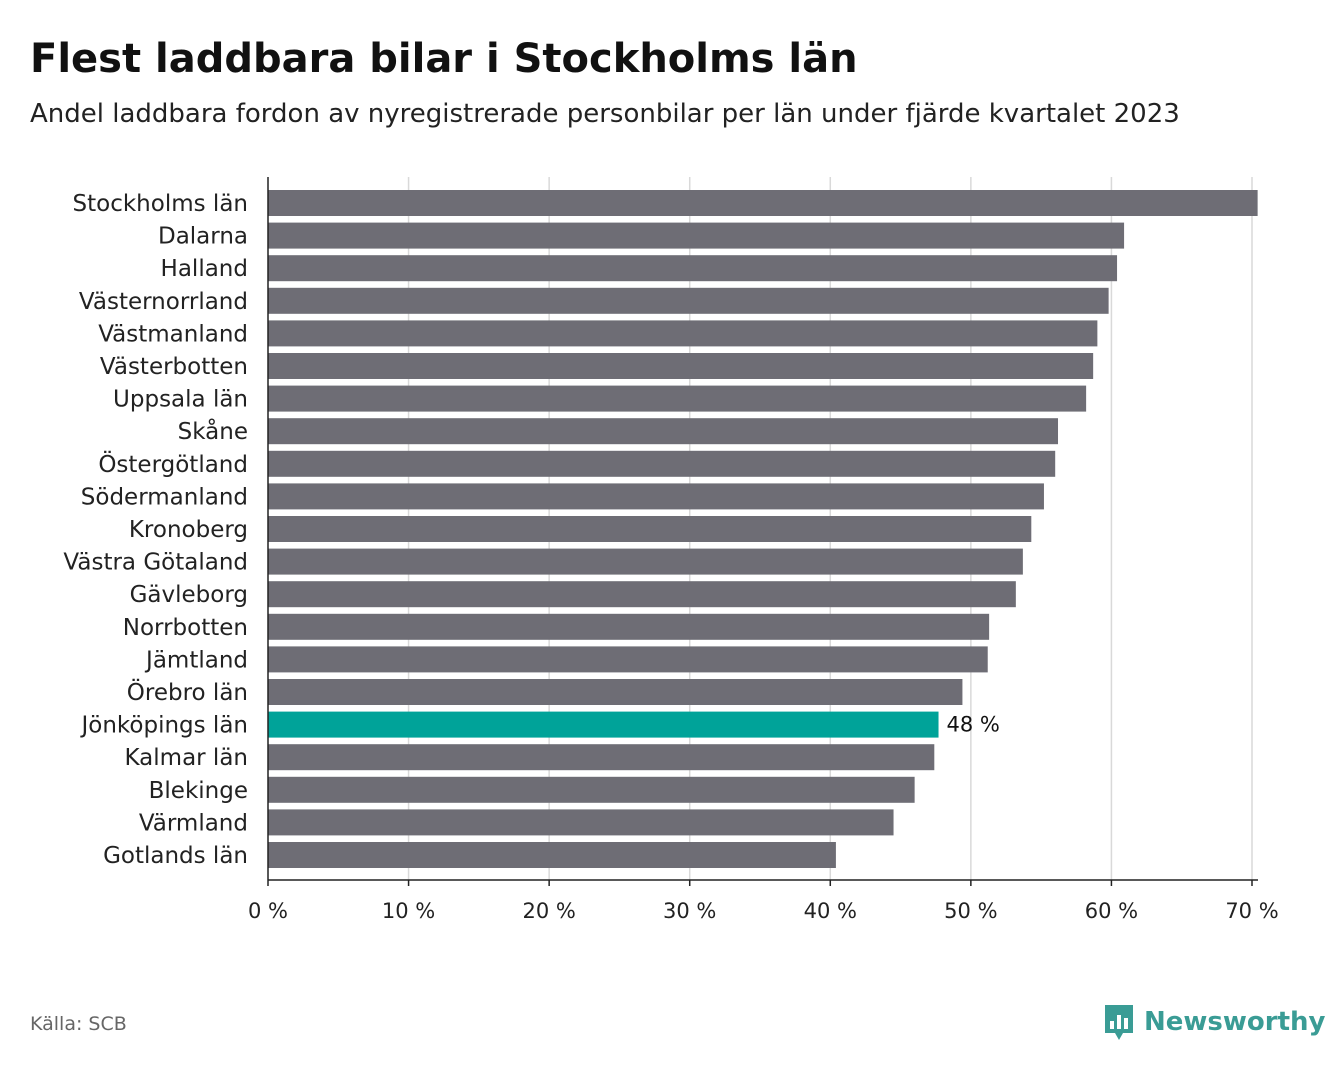 This screenshot has height=1073, width=1340. Describe the element at coordinates (1111, 911) in the screenshot. I see `x-tick-label: 60 %` at that location.